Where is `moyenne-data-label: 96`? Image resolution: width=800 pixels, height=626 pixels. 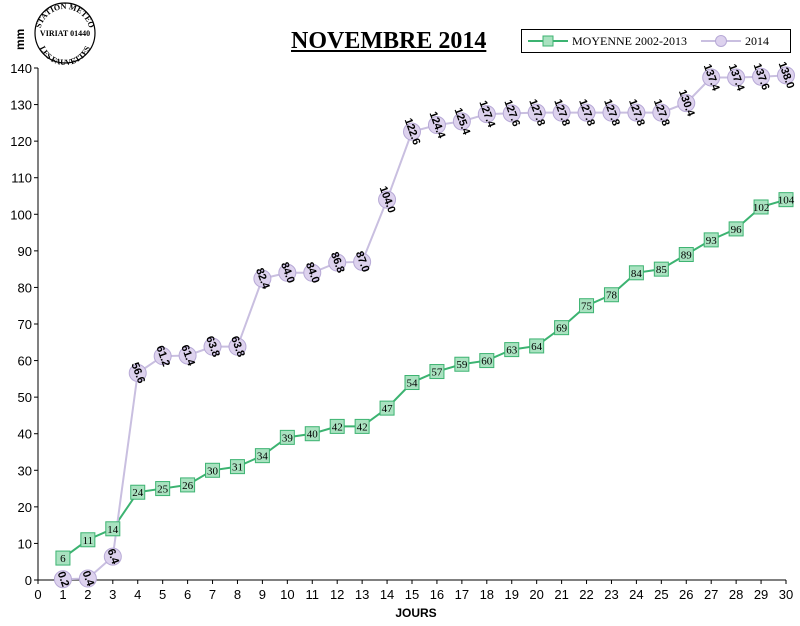 moyenne-data-label: 96 is located at coordinates (737, 230).